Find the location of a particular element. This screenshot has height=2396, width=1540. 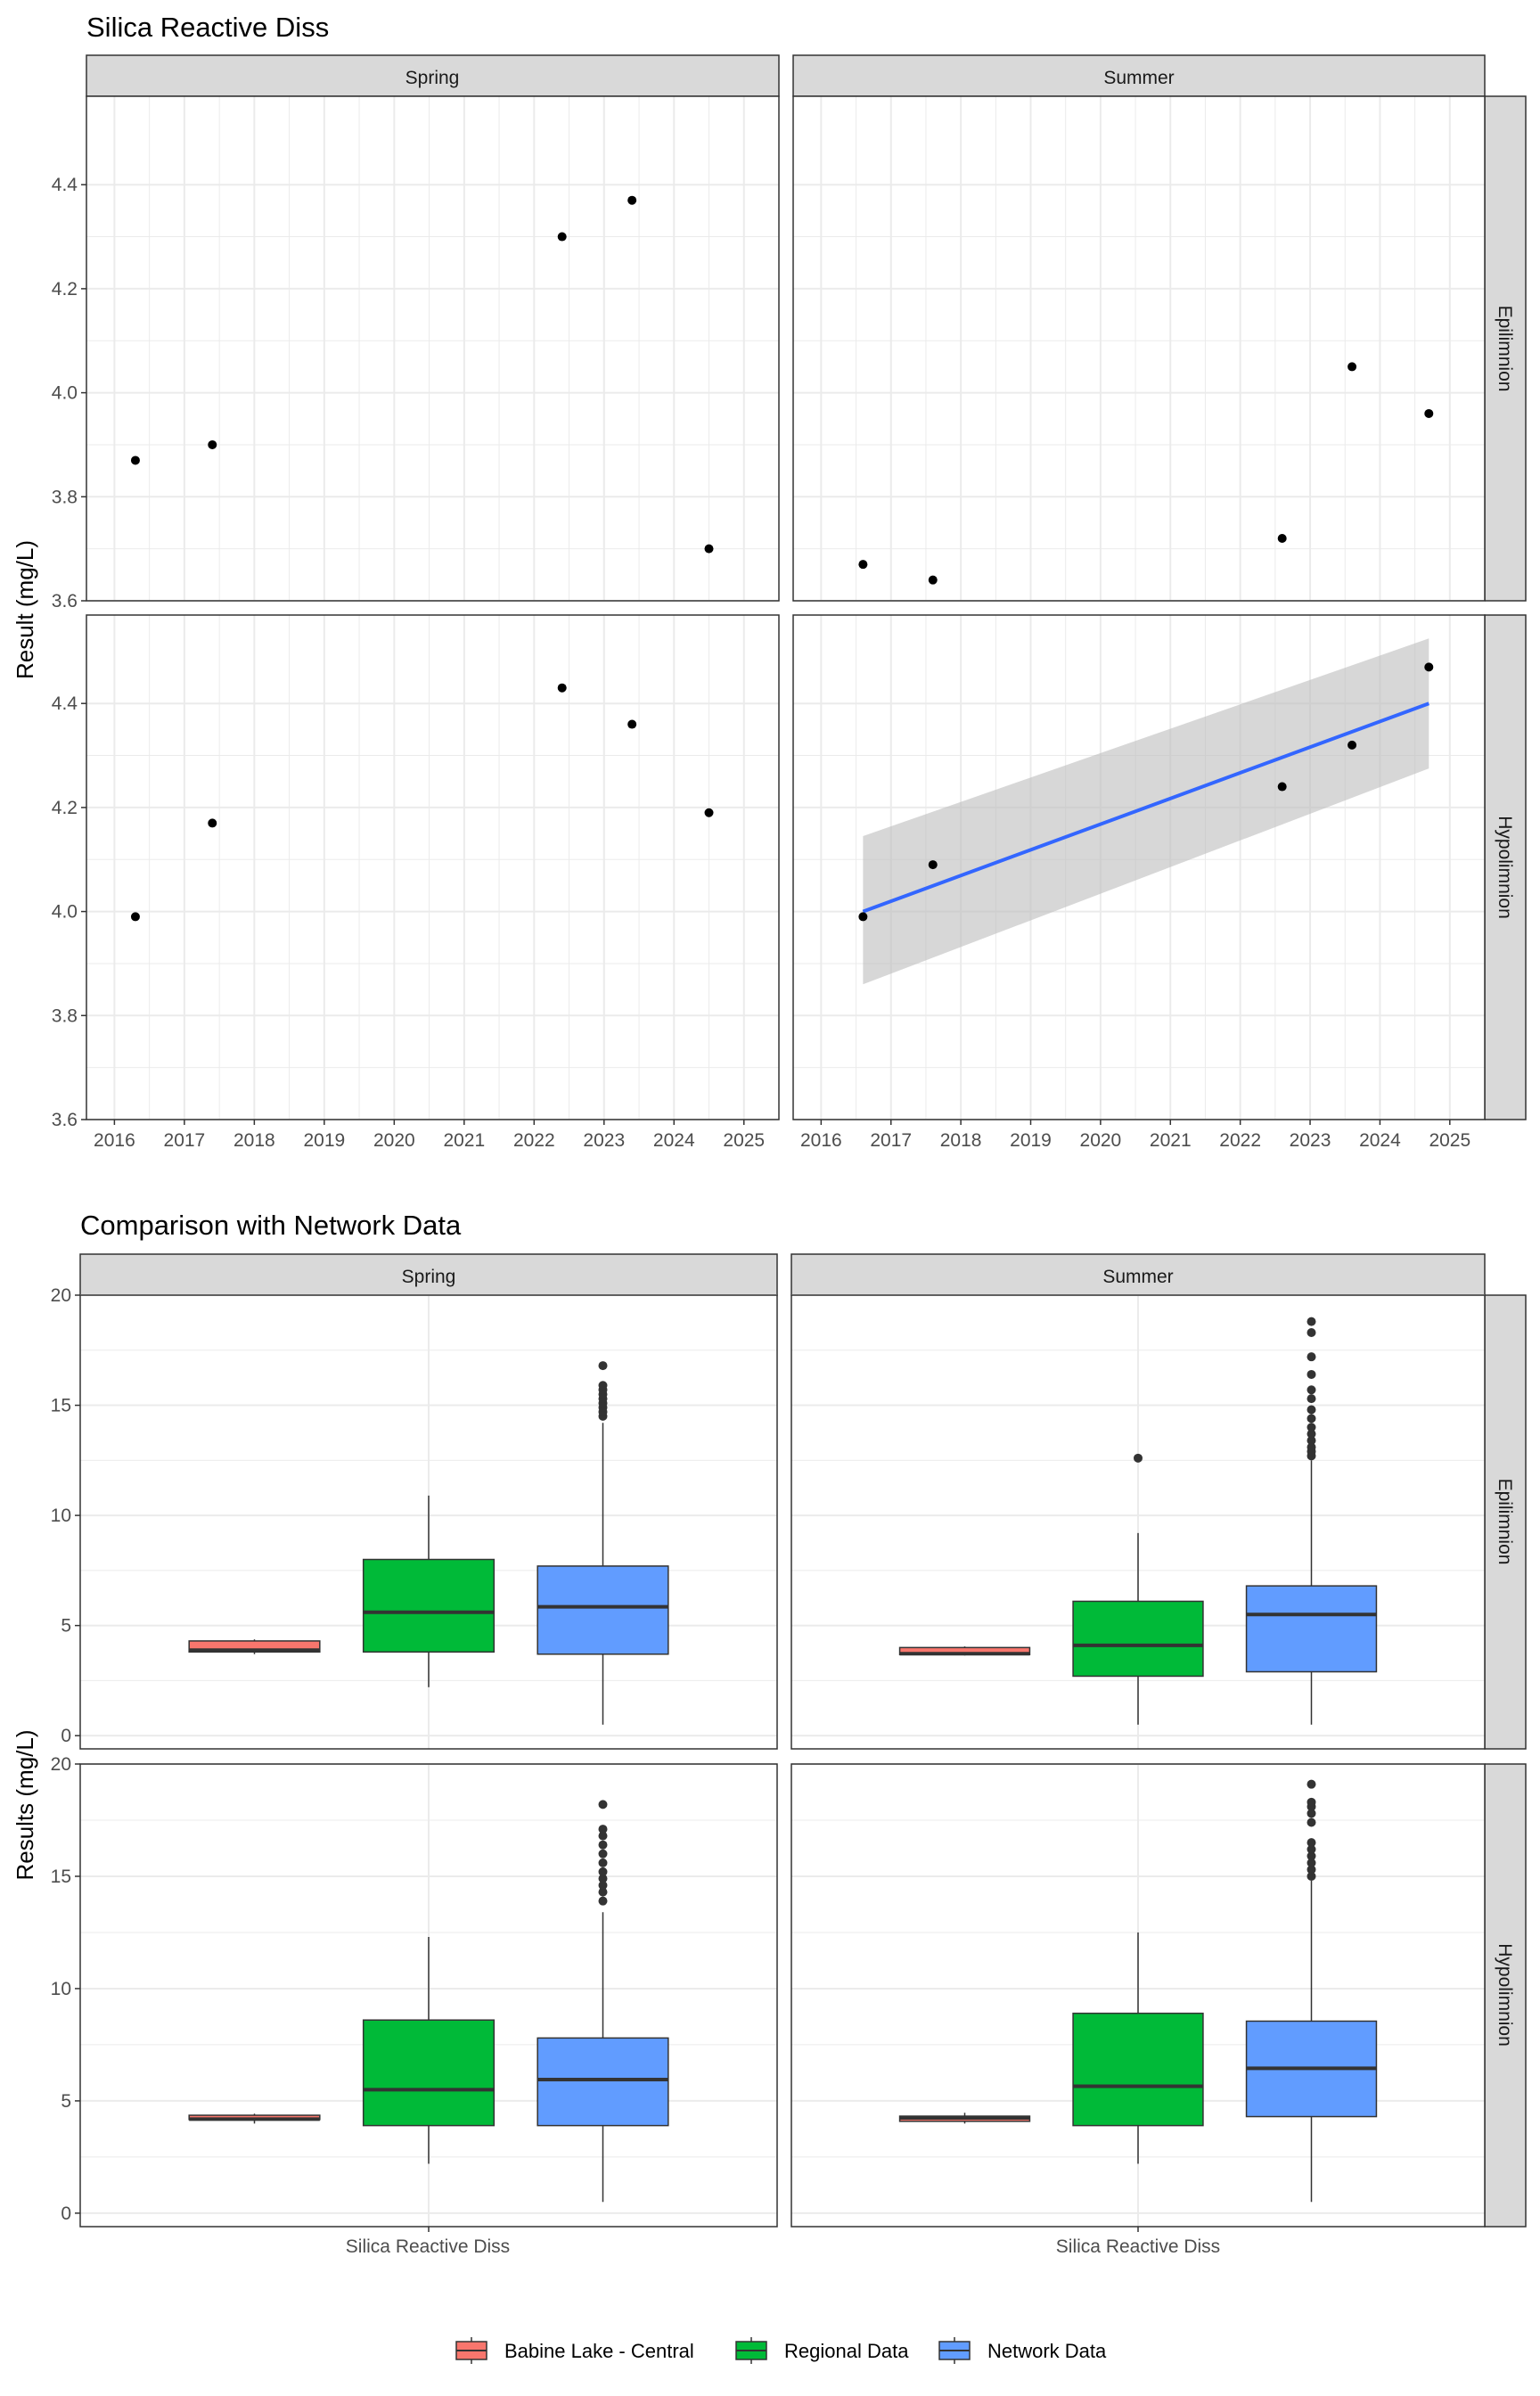

x-tick-label: 2016 is located at coordinates (114, 1140).